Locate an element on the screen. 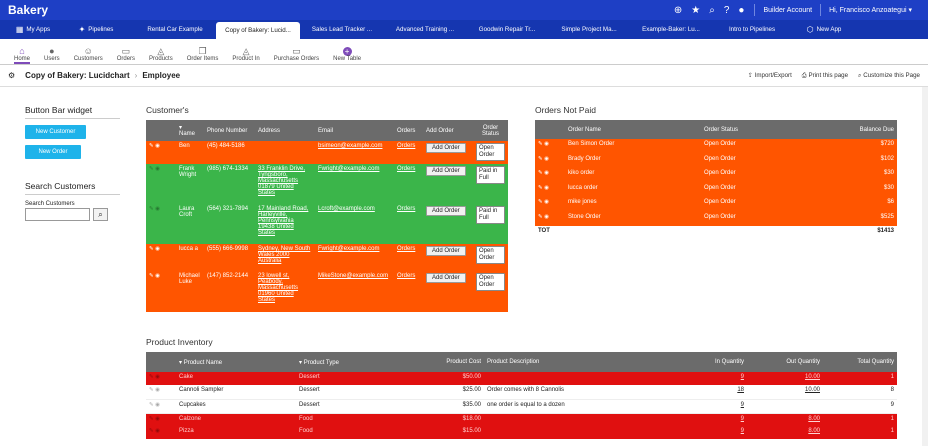 The height and width of the screenshot is (446, 928). order-status-header: Order Status is located at coordinates (769, 129).